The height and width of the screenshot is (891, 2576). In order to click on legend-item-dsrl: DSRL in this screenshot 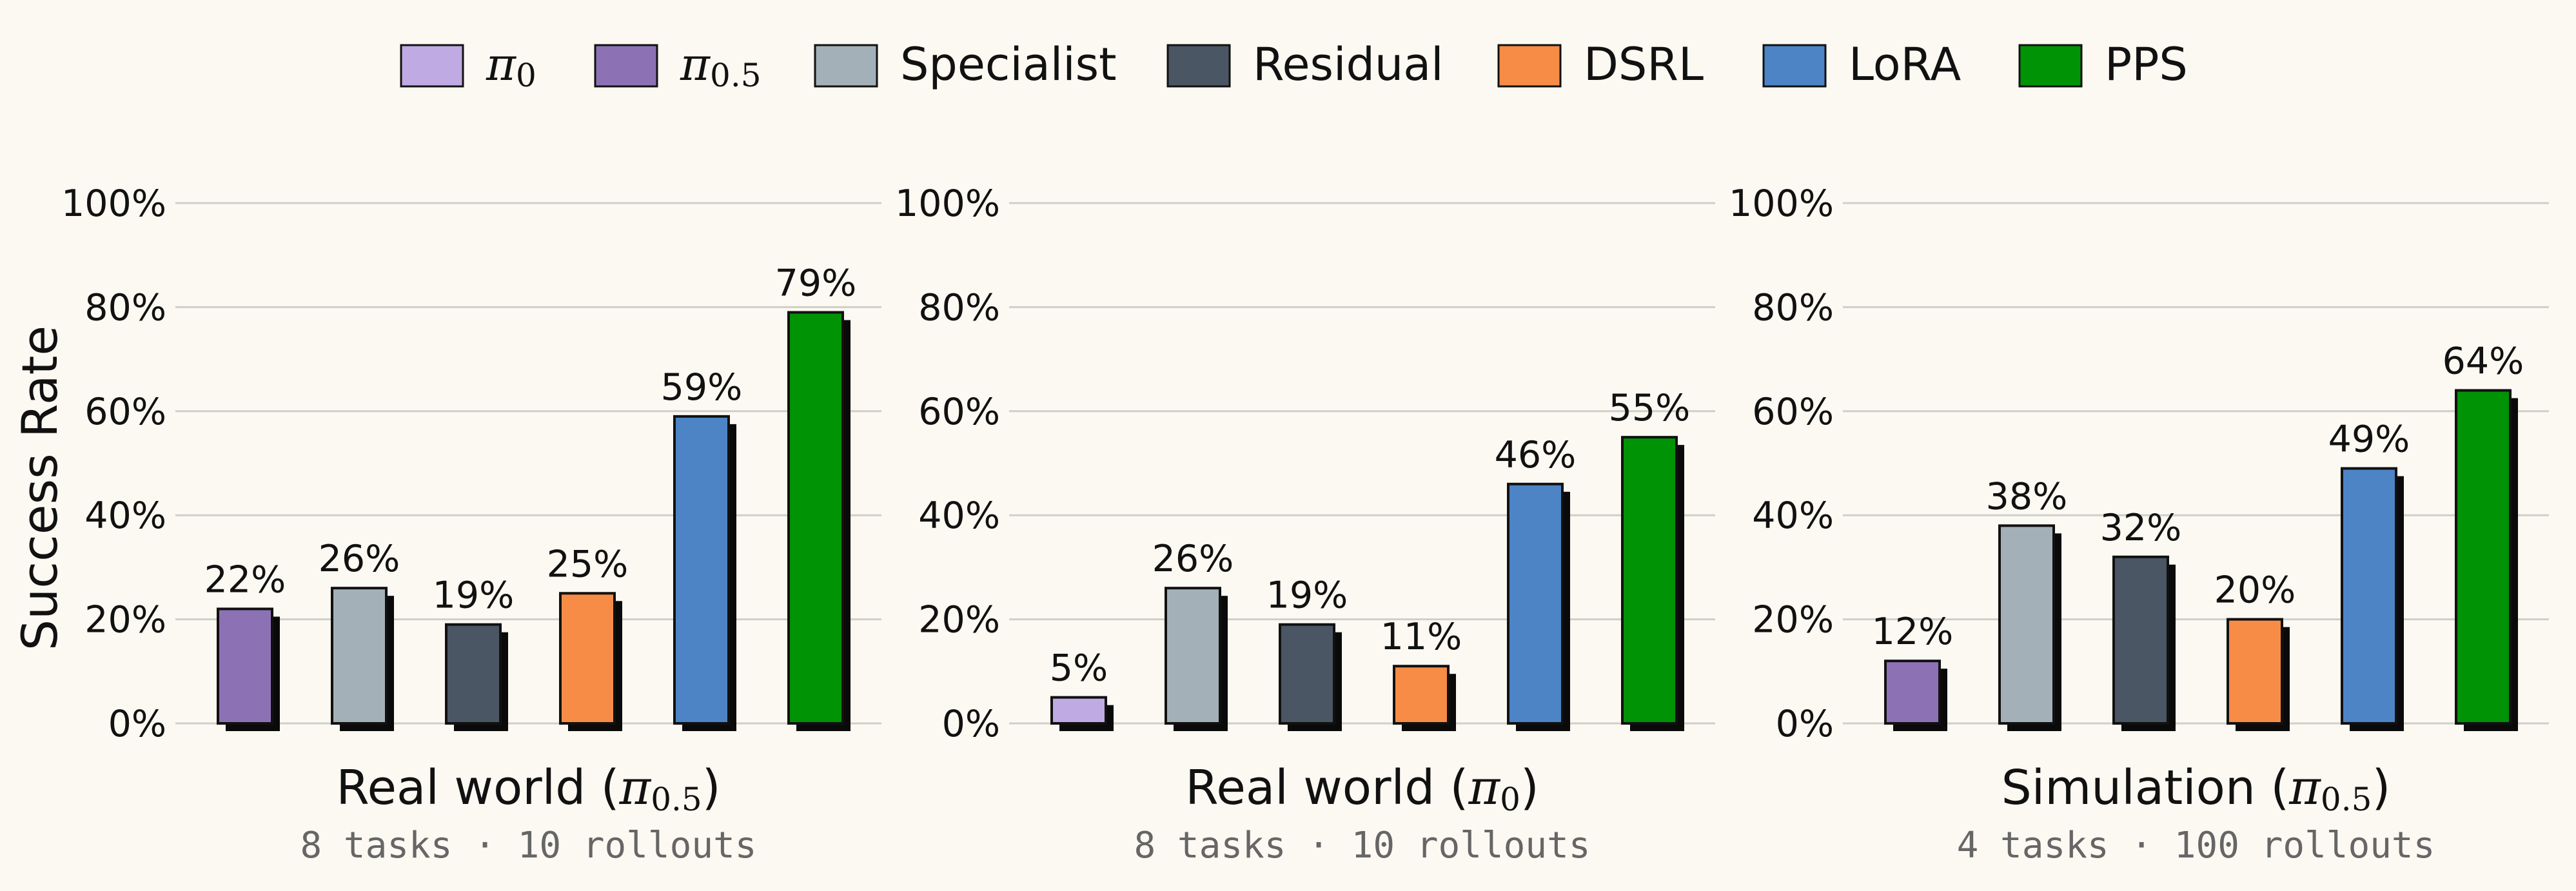, I will do `click(1600, 64)`.